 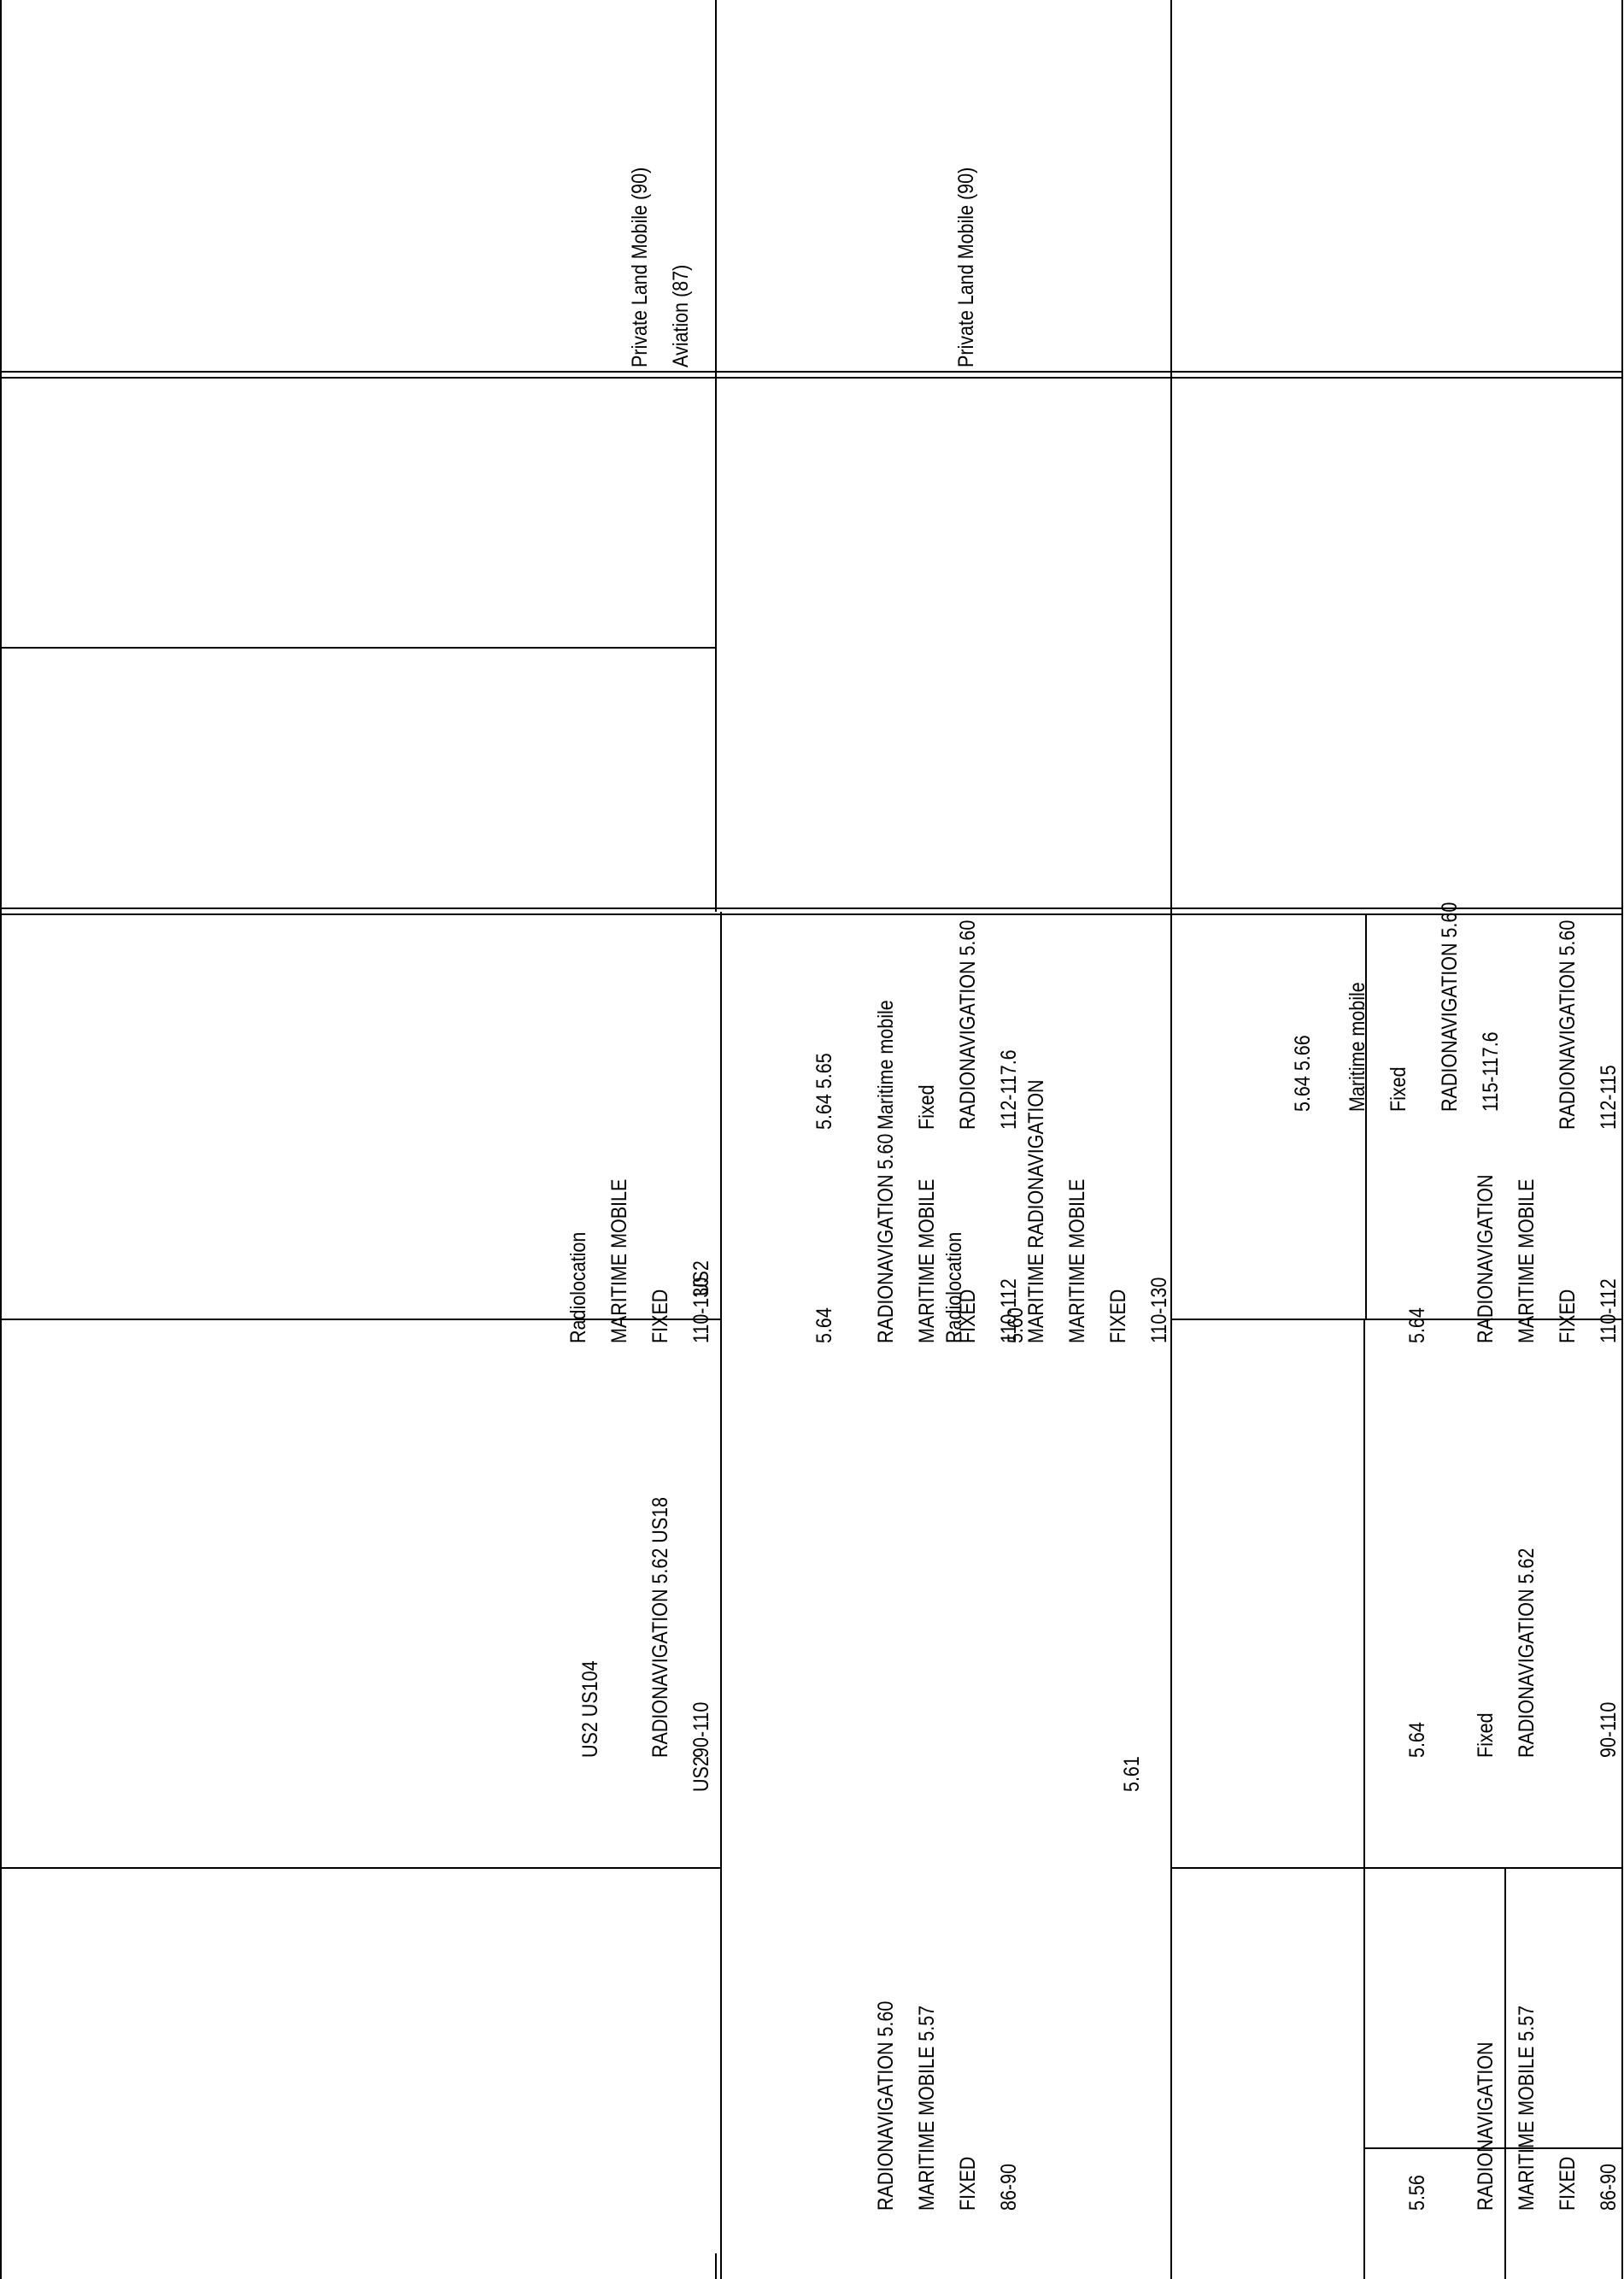 I want to click on fcc-110-130-rule-part: Private Land Mobile (90), so click(x=966, y=267).